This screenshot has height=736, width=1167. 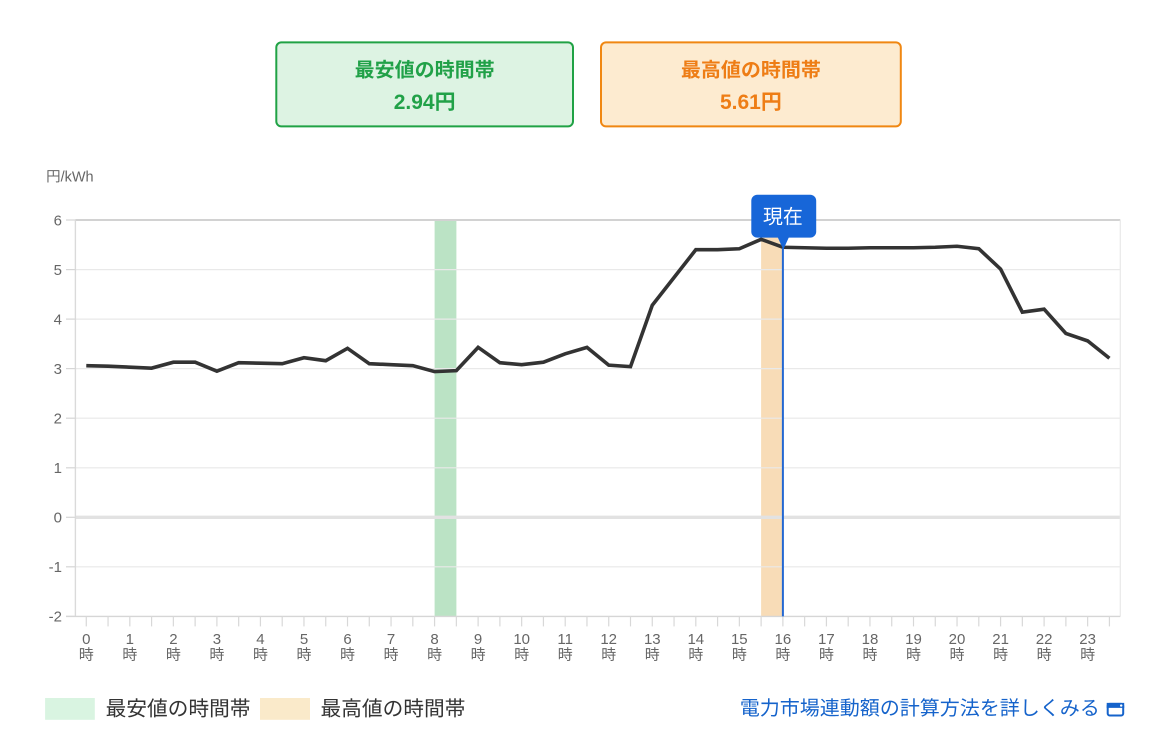 I want to click on svg-text: /kWh, so click(x=77, y=177).